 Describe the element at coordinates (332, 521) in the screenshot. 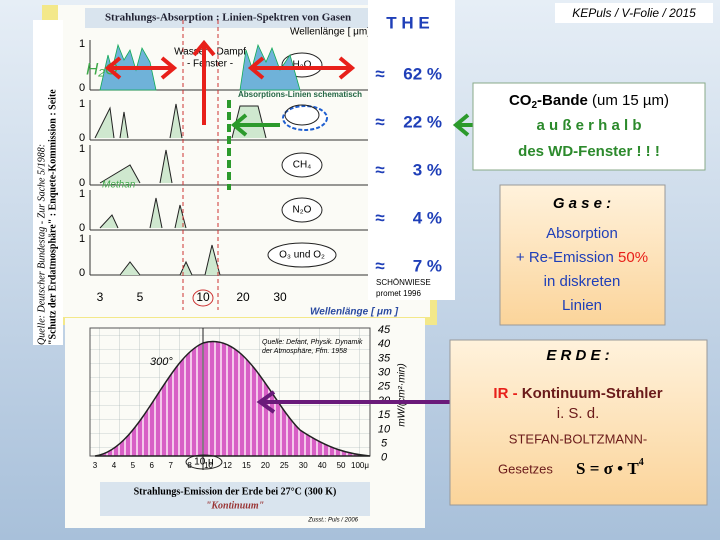

I see `compiler: Zusst.: Puls / 2006` at that location.